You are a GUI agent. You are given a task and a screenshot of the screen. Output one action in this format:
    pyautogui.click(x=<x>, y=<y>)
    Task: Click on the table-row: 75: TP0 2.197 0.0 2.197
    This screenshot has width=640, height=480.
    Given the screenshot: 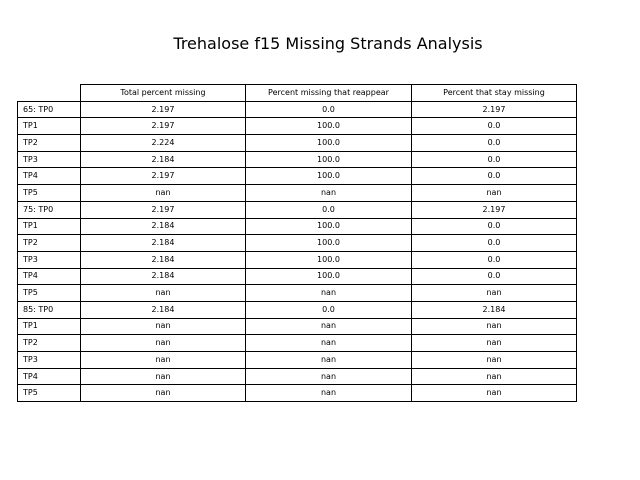 What is the action you would take?
    pyautogui.click(x=297, y=209)
    